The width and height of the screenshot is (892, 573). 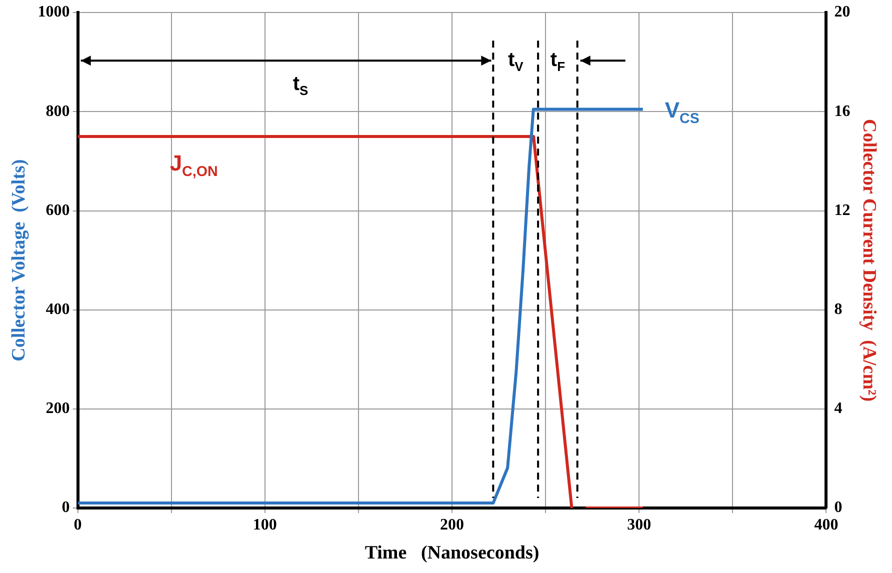 What do you see at coordinates (838, 409) in the screenshot?
I see `y2-tick-label: 4` at bounding box center [838, 409].